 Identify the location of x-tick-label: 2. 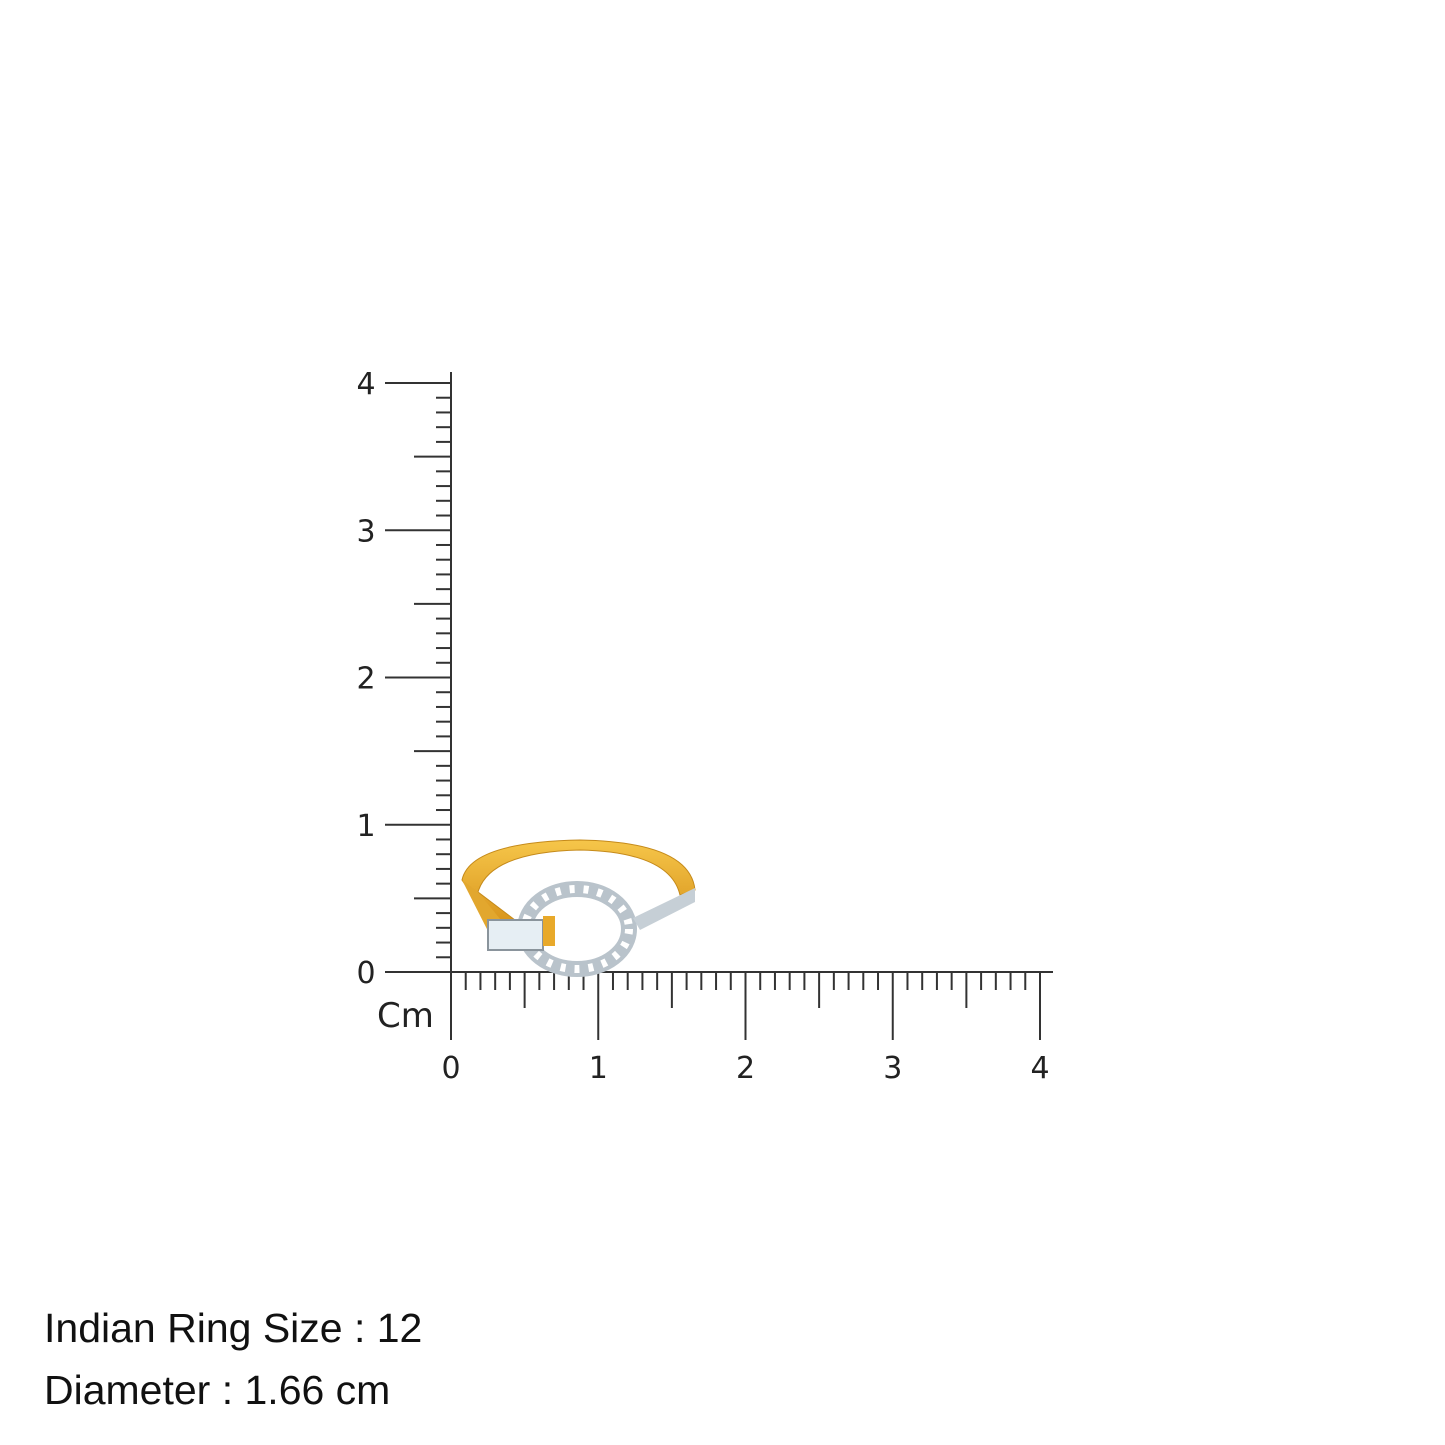
(745, 1068).